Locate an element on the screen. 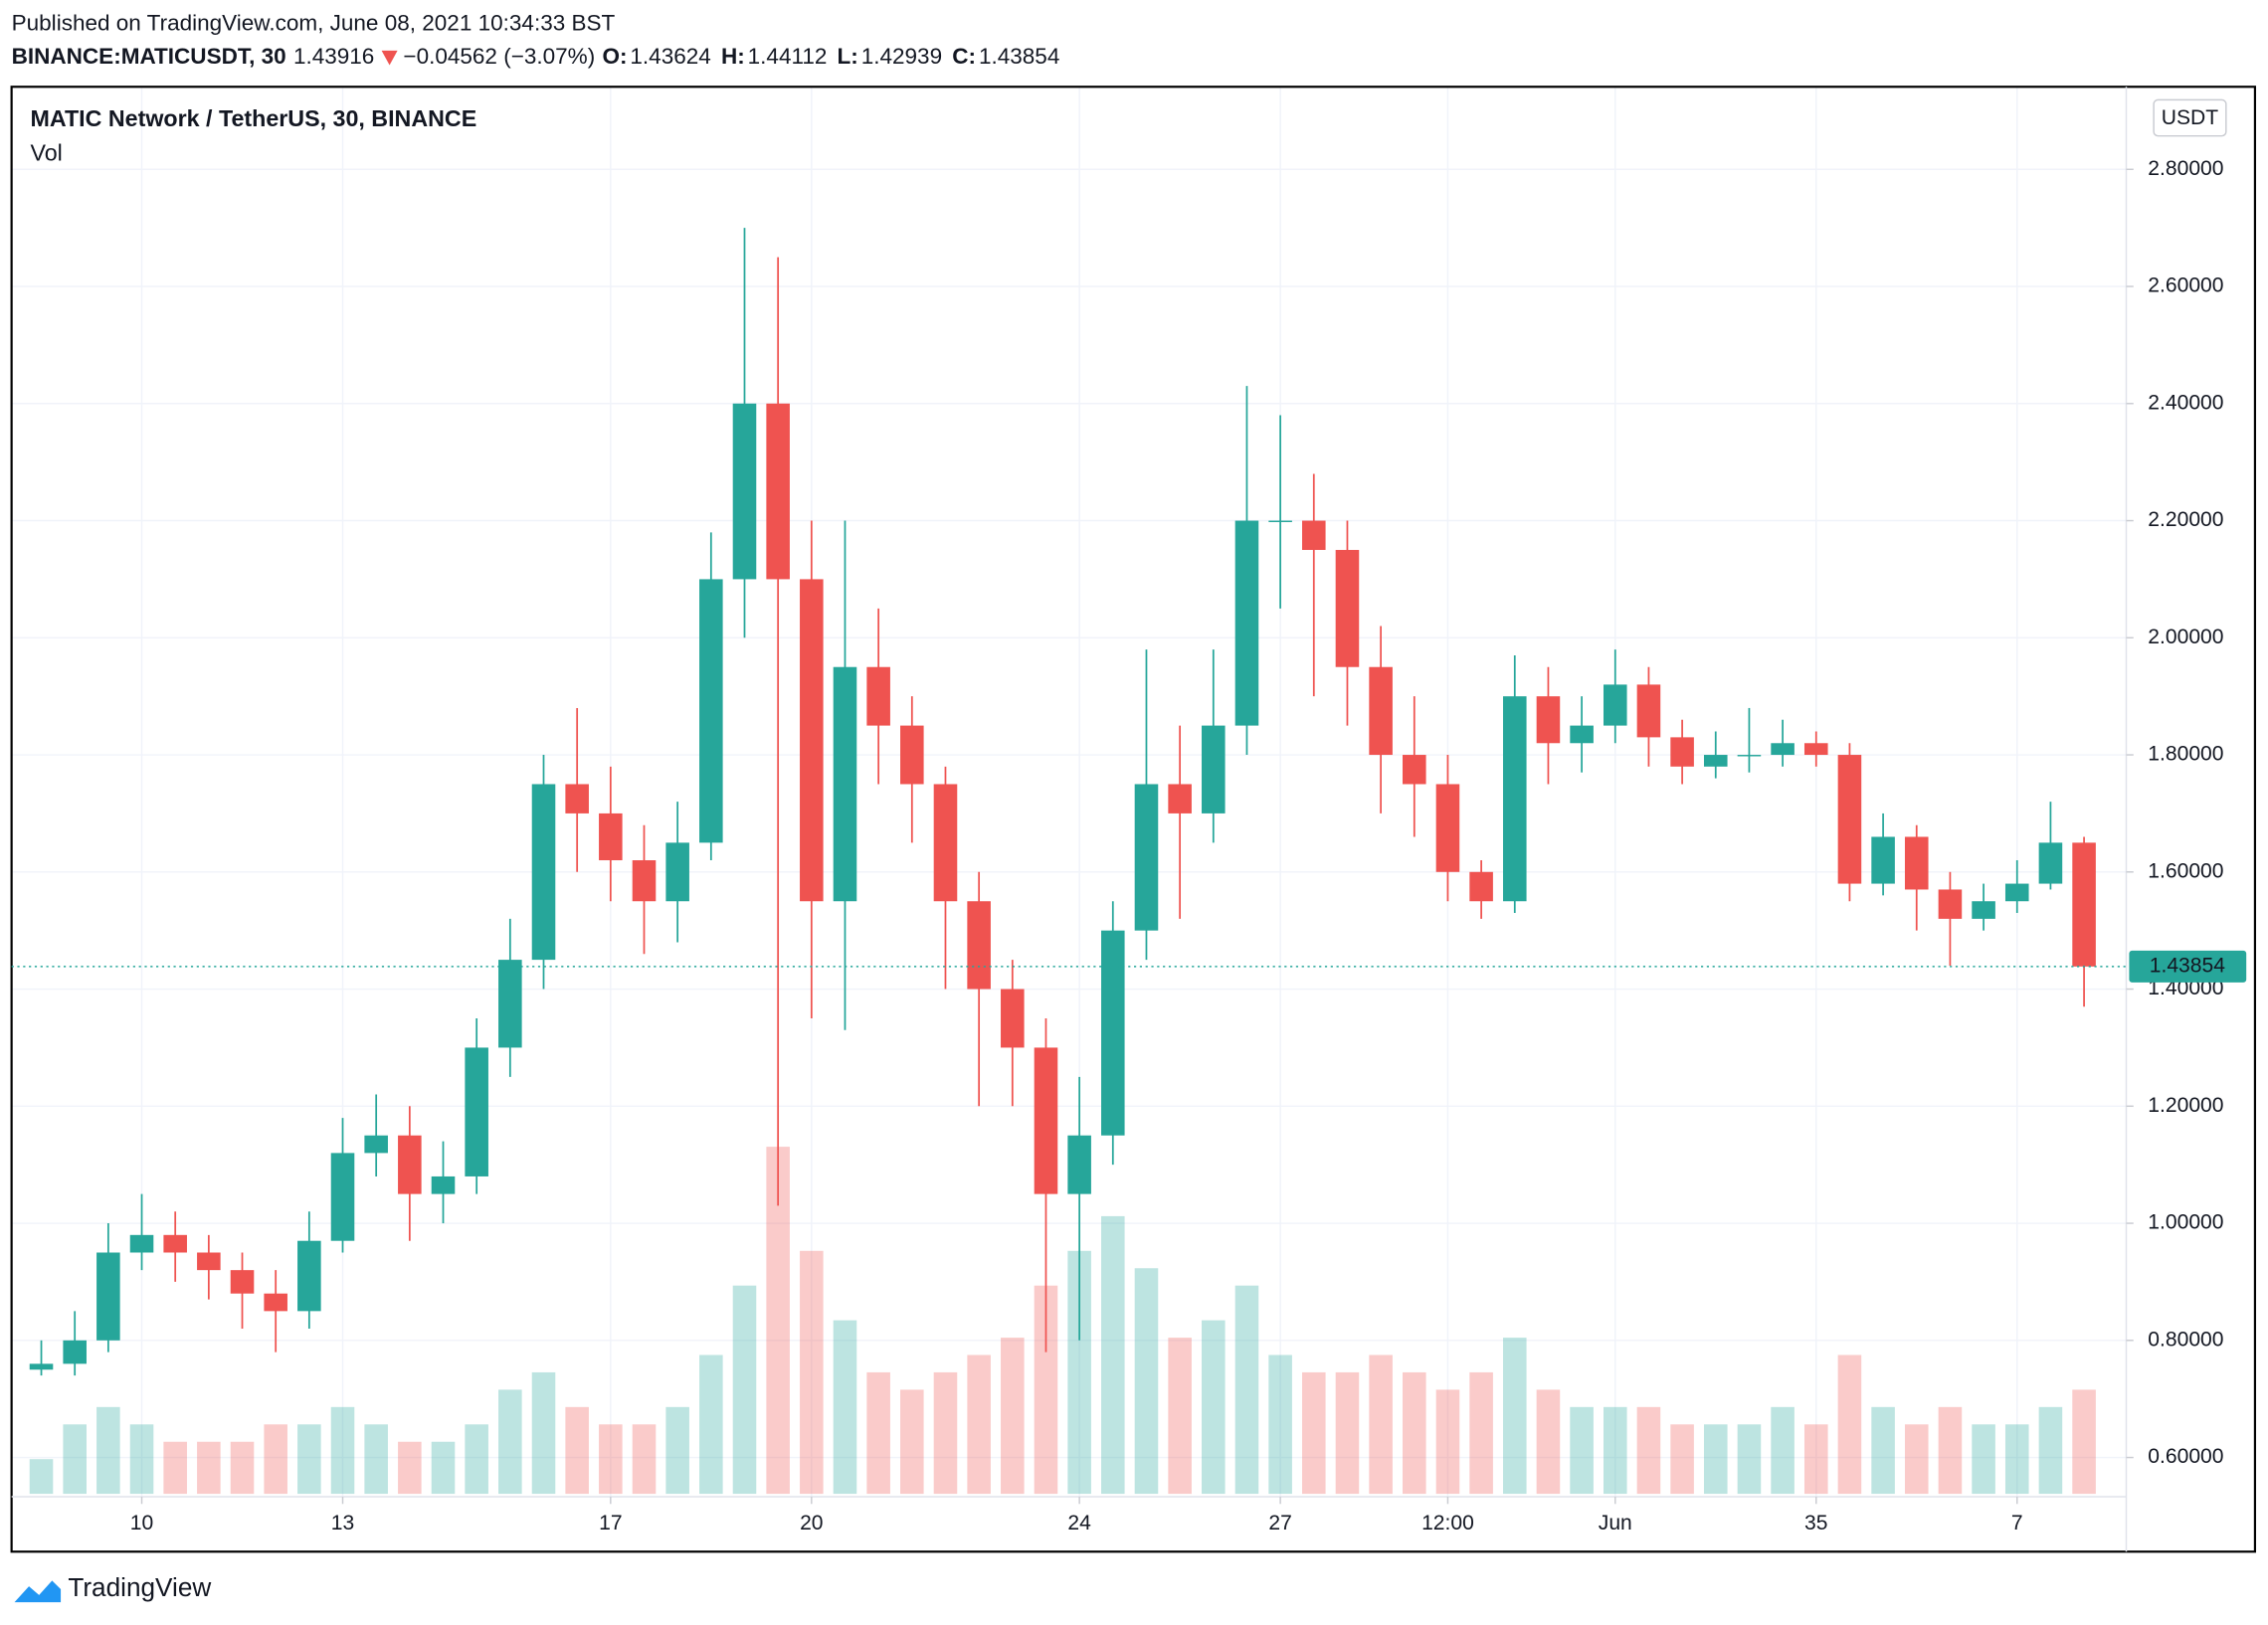 This screenshot has height=1625, width=2268. symbol: BINANCE:MATICUSDT, 30 is located at coordinates (149, 56).